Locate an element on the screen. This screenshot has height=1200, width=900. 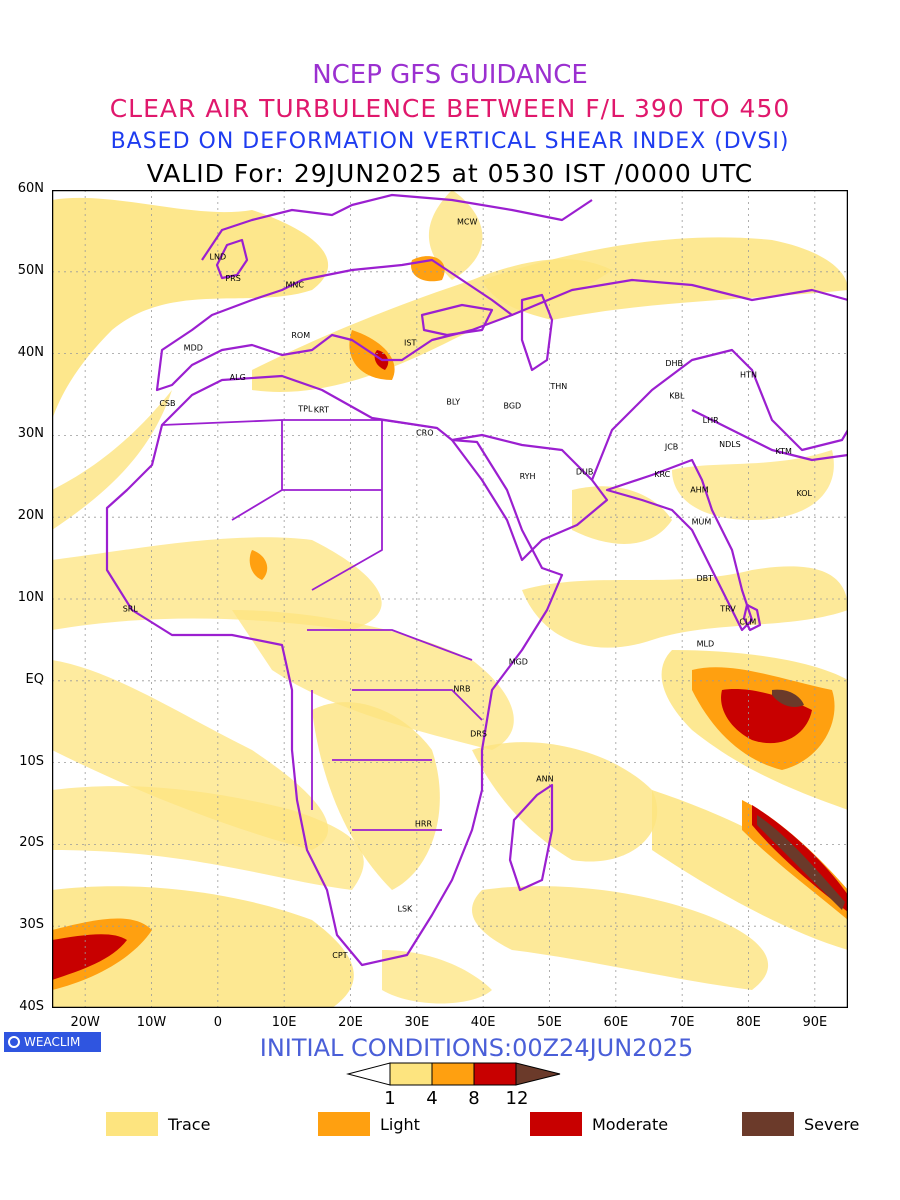
colorbar-moderate is located at coordinates (495, 1074).